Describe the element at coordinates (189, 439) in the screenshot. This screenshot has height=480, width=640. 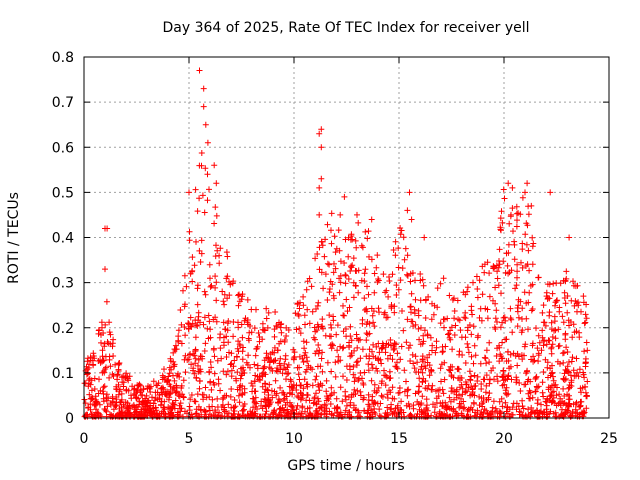
I see `x-tick-label: 5` at that location.